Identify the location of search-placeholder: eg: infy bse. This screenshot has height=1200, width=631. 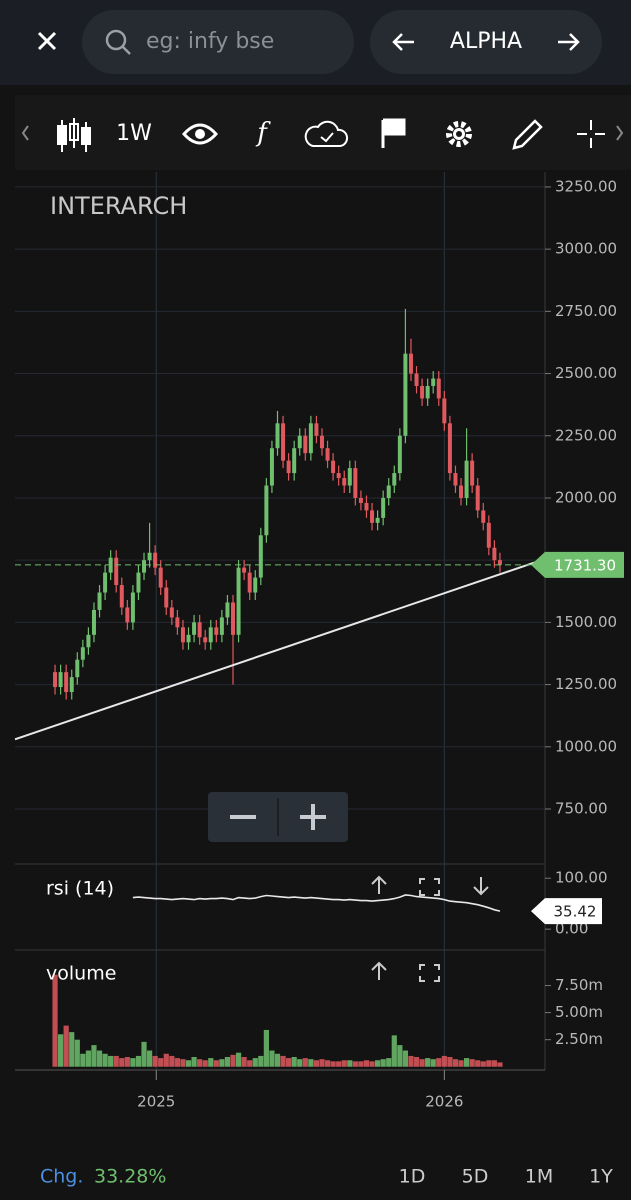
(210, 41).